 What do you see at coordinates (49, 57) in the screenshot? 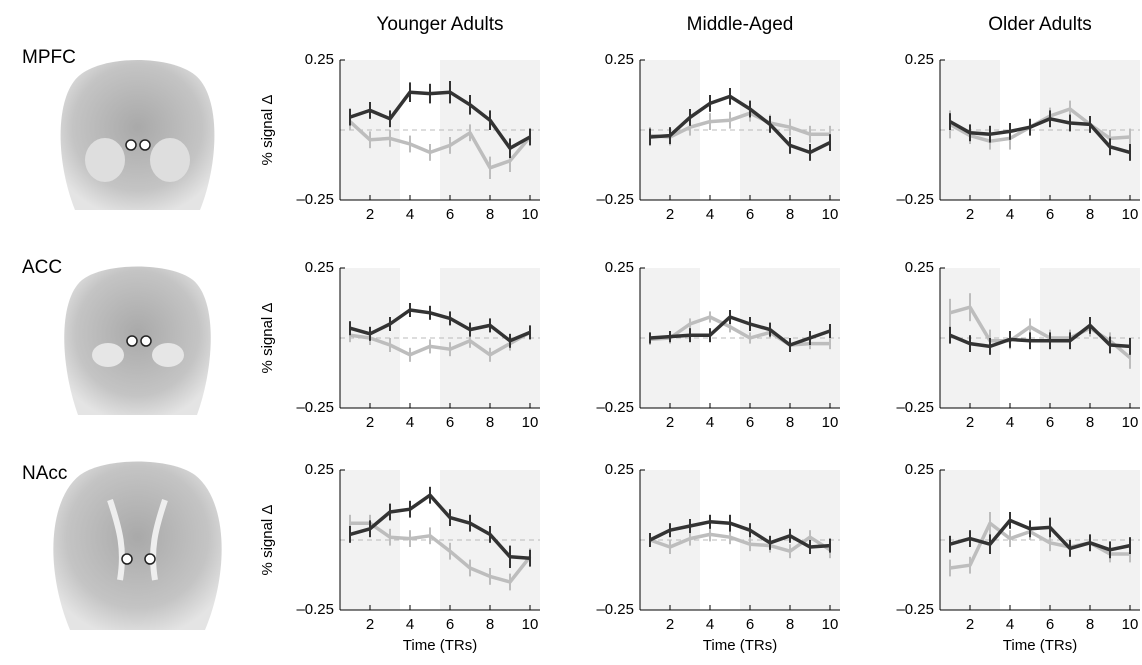
I see `row-label: MPFC` at bounding box center [49, 57].